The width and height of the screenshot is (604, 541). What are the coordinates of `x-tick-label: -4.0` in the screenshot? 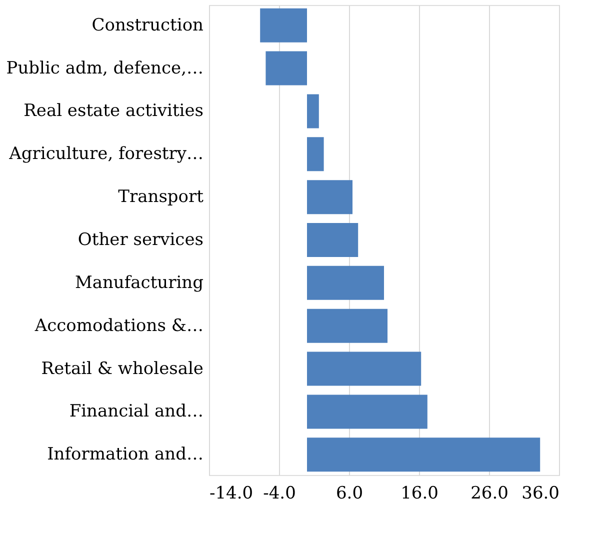 It's located at (279, 494).